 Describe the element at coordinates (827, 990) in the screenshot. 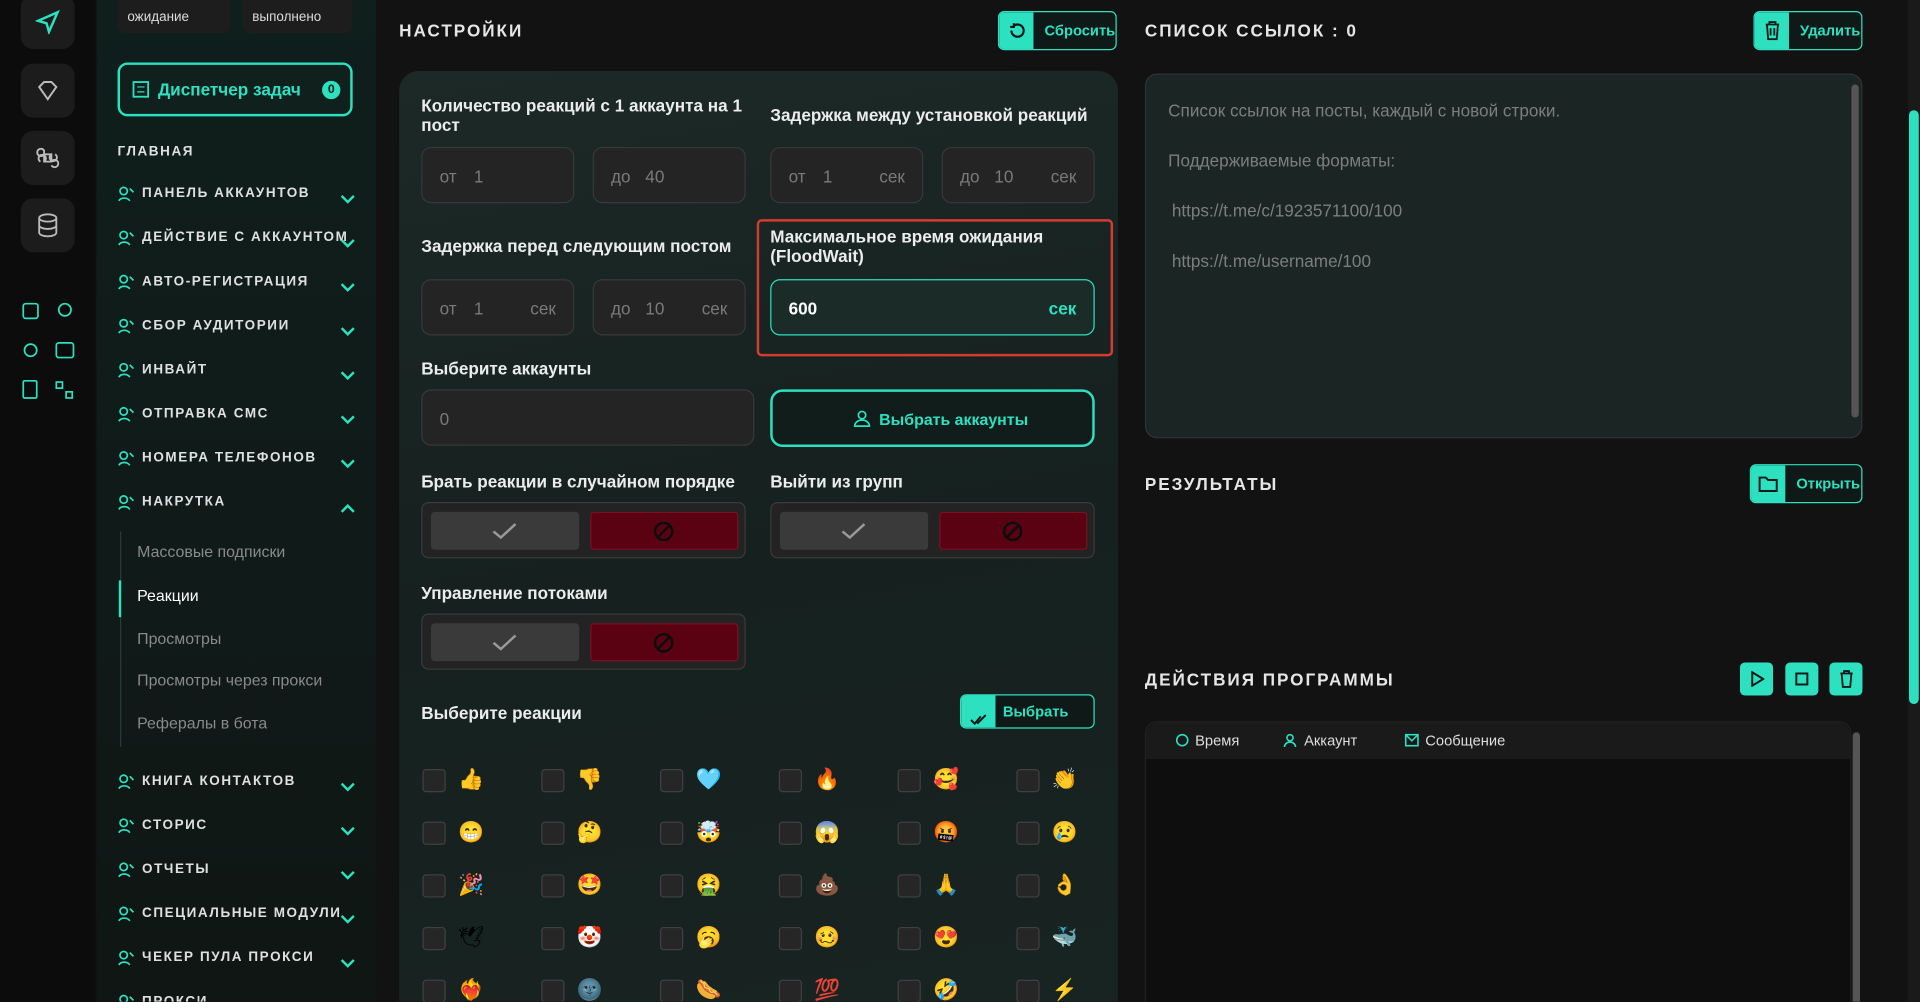

I see `reaction-emoji: 💯` at that location.